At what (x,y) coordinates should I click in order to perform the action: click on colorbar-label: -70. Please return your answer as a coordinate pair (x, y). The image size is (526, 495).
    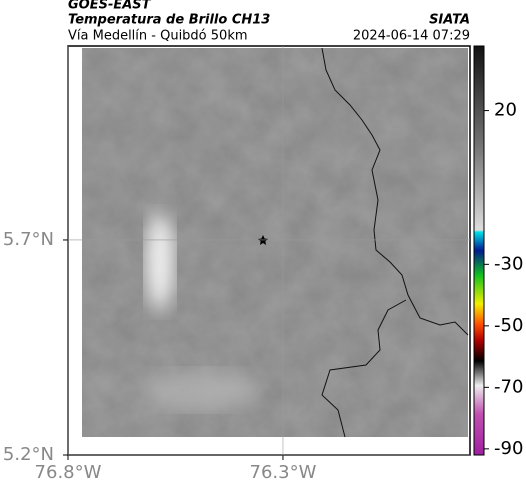
    Looking at the image, I should click on (508, 386).